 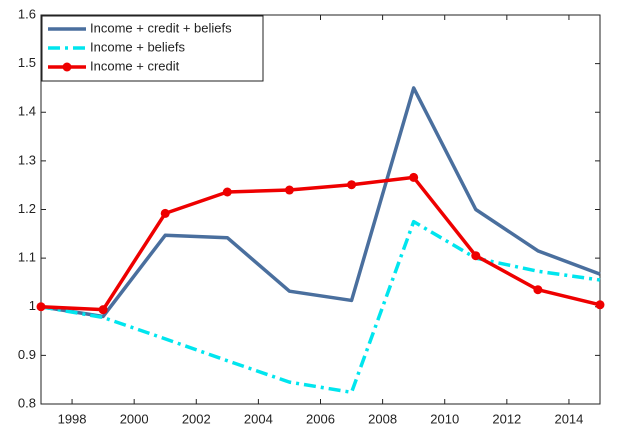 What do you see at coordinates (27, 159) in the screenshot?
I see `y-tick-label: 1.3` at bounding box center [27, 159].